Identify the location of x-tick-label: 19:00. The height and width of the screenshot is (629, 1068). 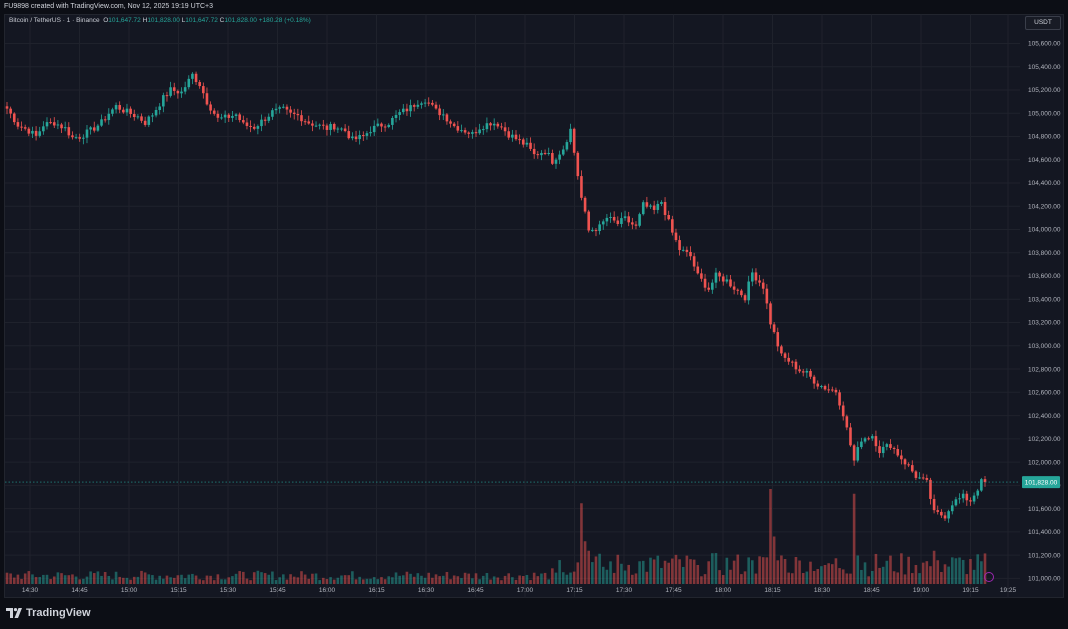
(921, 590).